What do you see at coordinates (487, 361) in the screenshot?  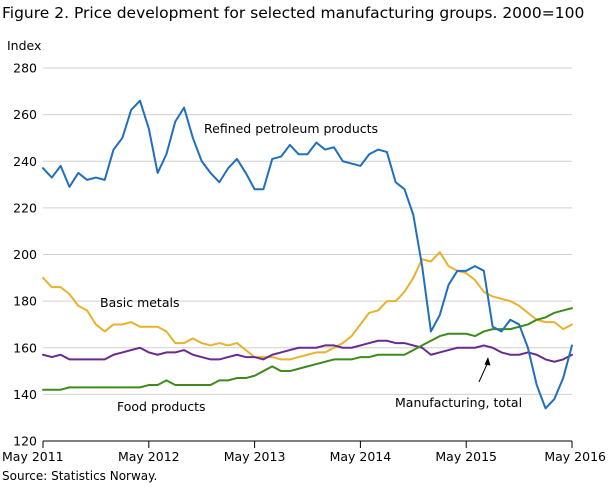 I see `annotation-pointer-arrowhead` at bounding box center [487, 361].